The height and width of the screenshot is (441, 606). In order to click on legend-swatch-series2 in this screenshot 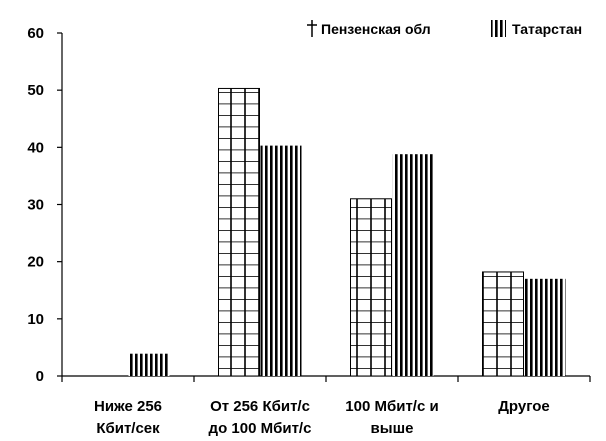, I will do `click(498, 28)`.